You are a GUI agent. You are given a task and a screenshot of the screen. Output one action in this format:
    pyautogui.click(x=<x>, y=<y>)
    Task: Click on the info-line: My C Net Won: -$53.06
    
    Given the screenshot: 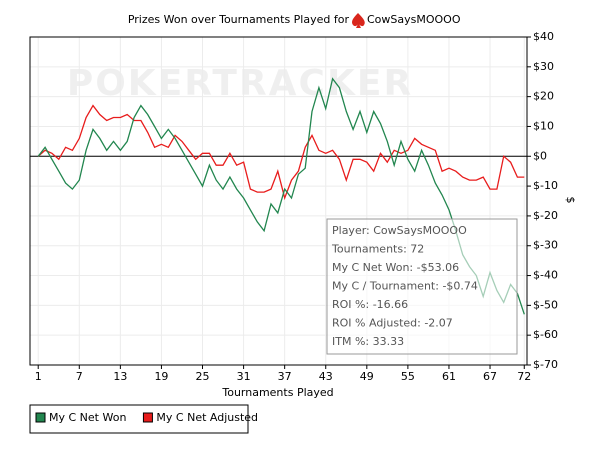 What is the action you would take?
    pyautogui.click(x=395, y=267)
    